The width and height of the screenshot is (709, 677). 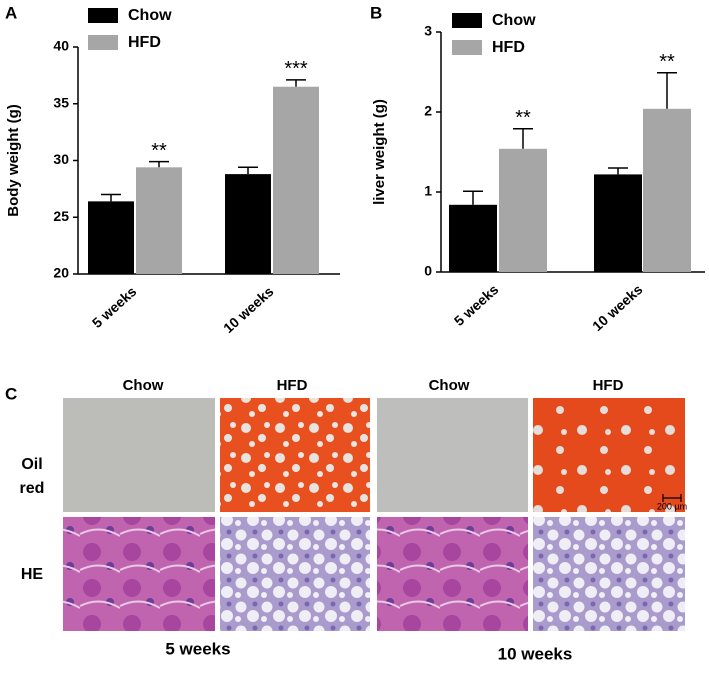 I want to click on y-axis-label: liver weight (g), so click(x=379, y=152).